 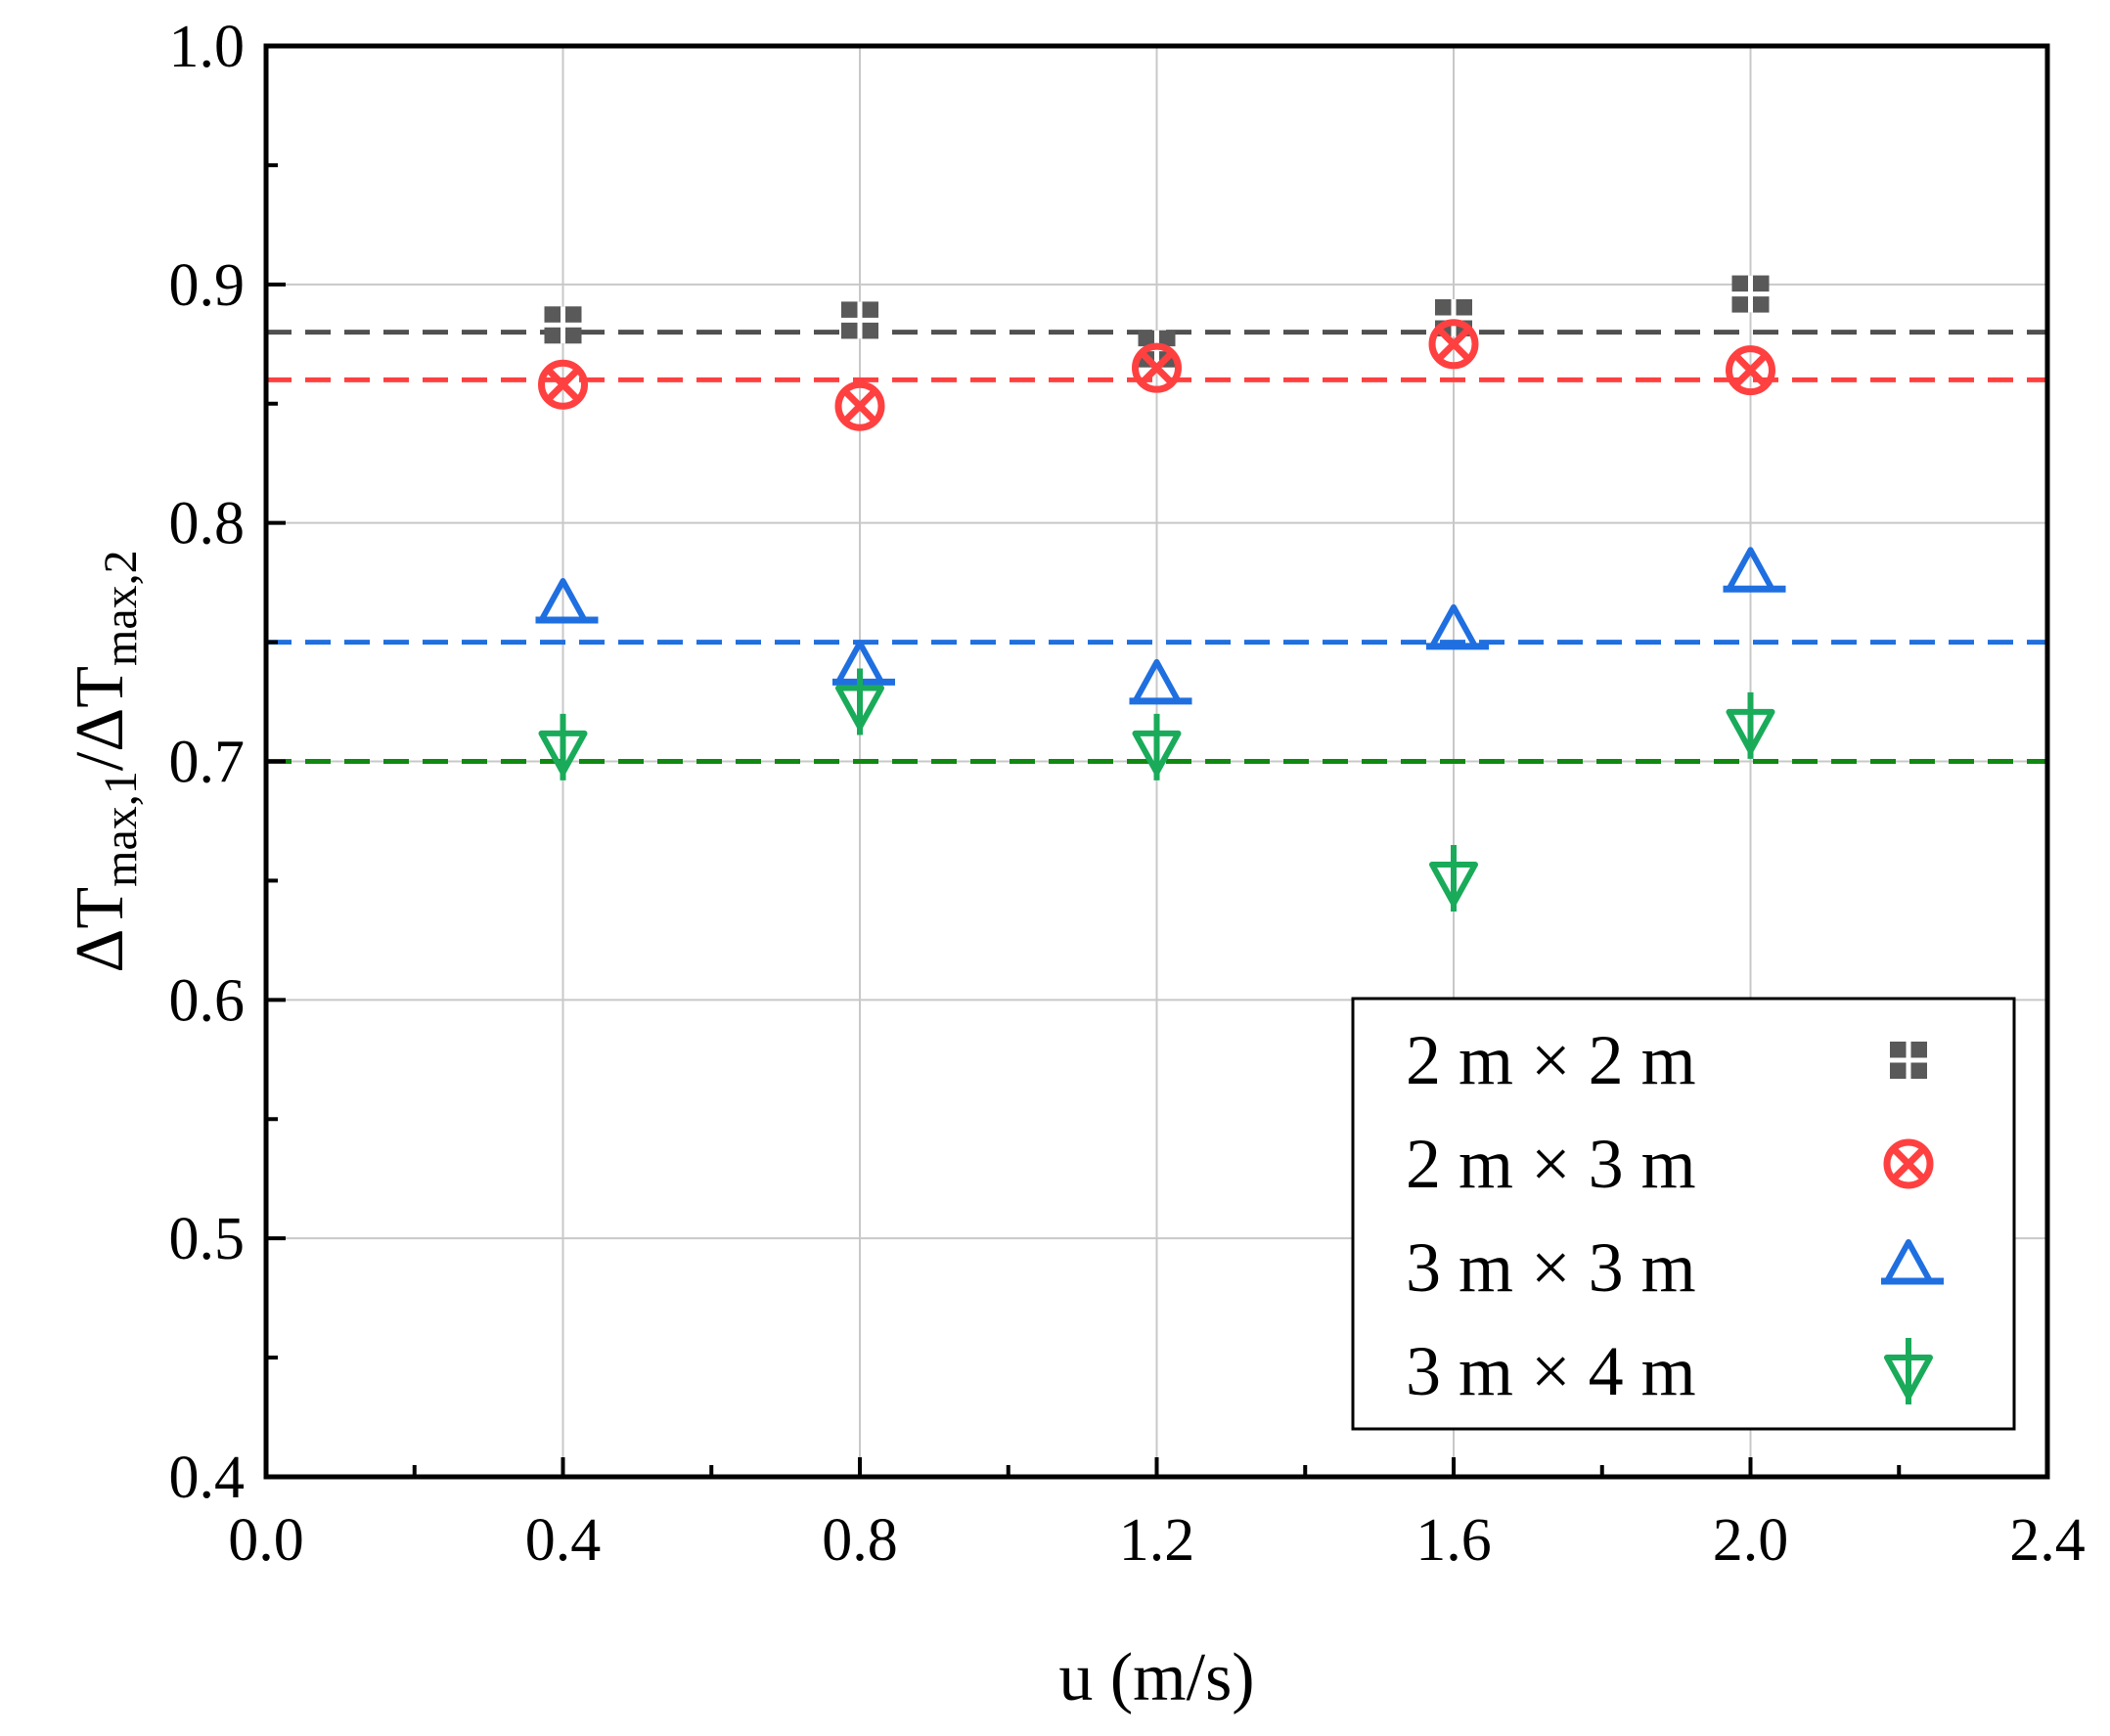 What do you see at coordinates (266, 1541) in the screenshot?
I see `x-tick-label: 0.0` at bounding box center [266, 1541].